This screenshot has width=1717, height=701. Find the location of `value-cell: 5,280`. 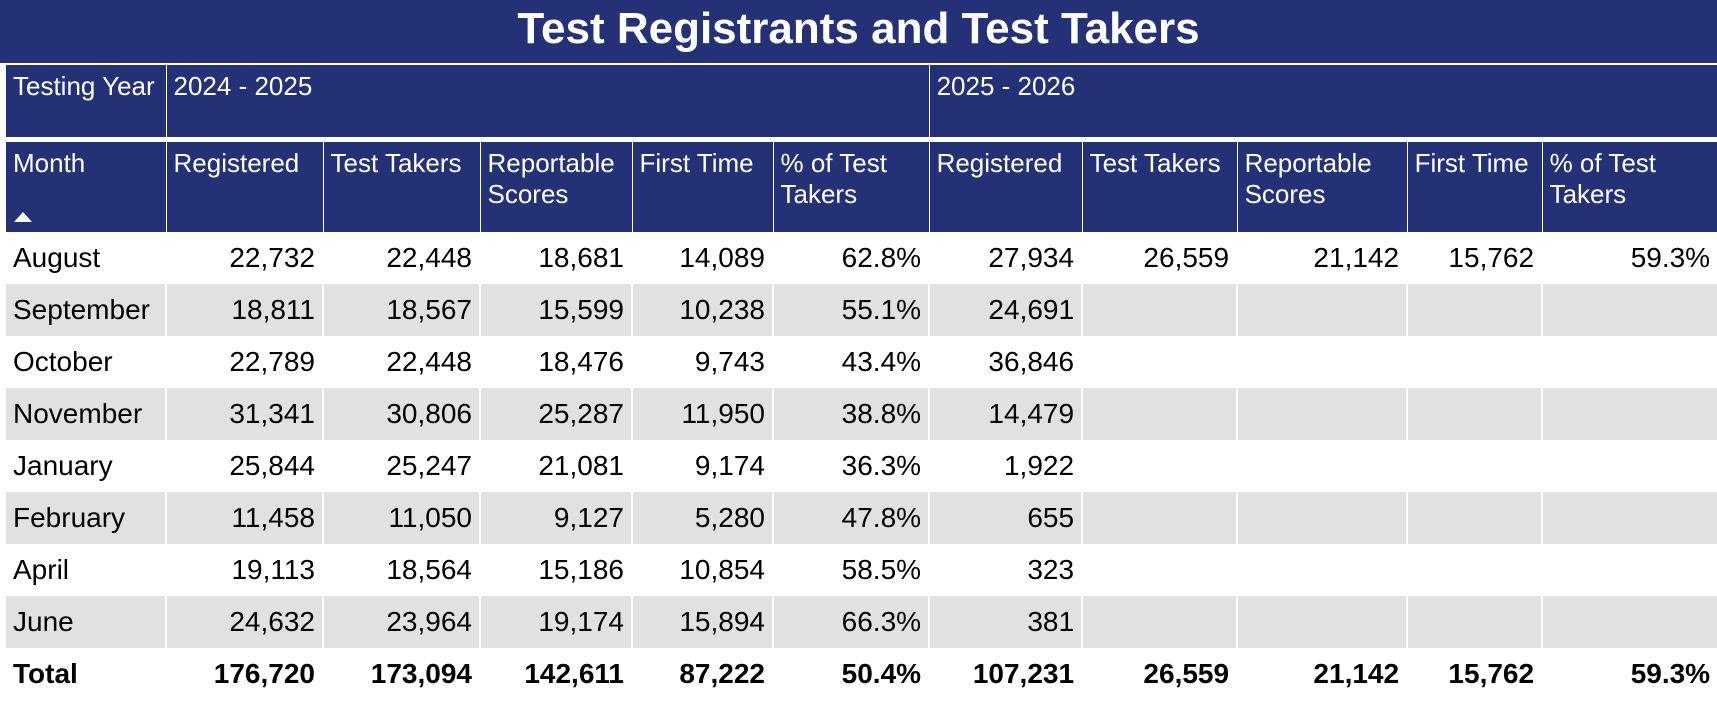

value-cell: 5,280 is located at coordinates (702, 518).